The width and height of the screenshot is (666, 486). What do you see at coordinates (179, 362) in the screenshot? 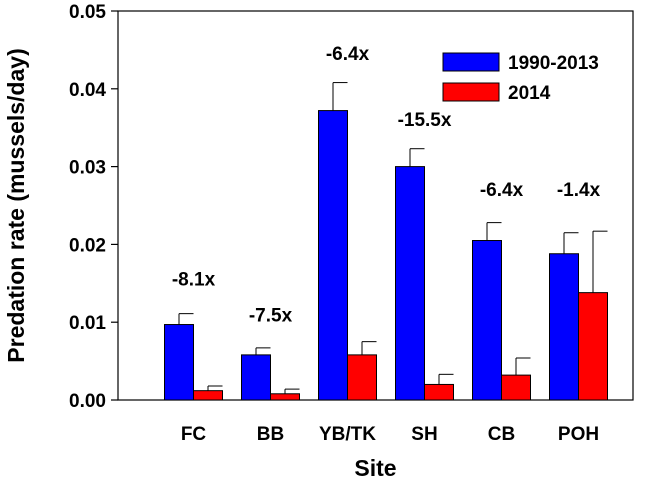
I see `bar-1990-2013-FC` at bounding box center [179, 362].